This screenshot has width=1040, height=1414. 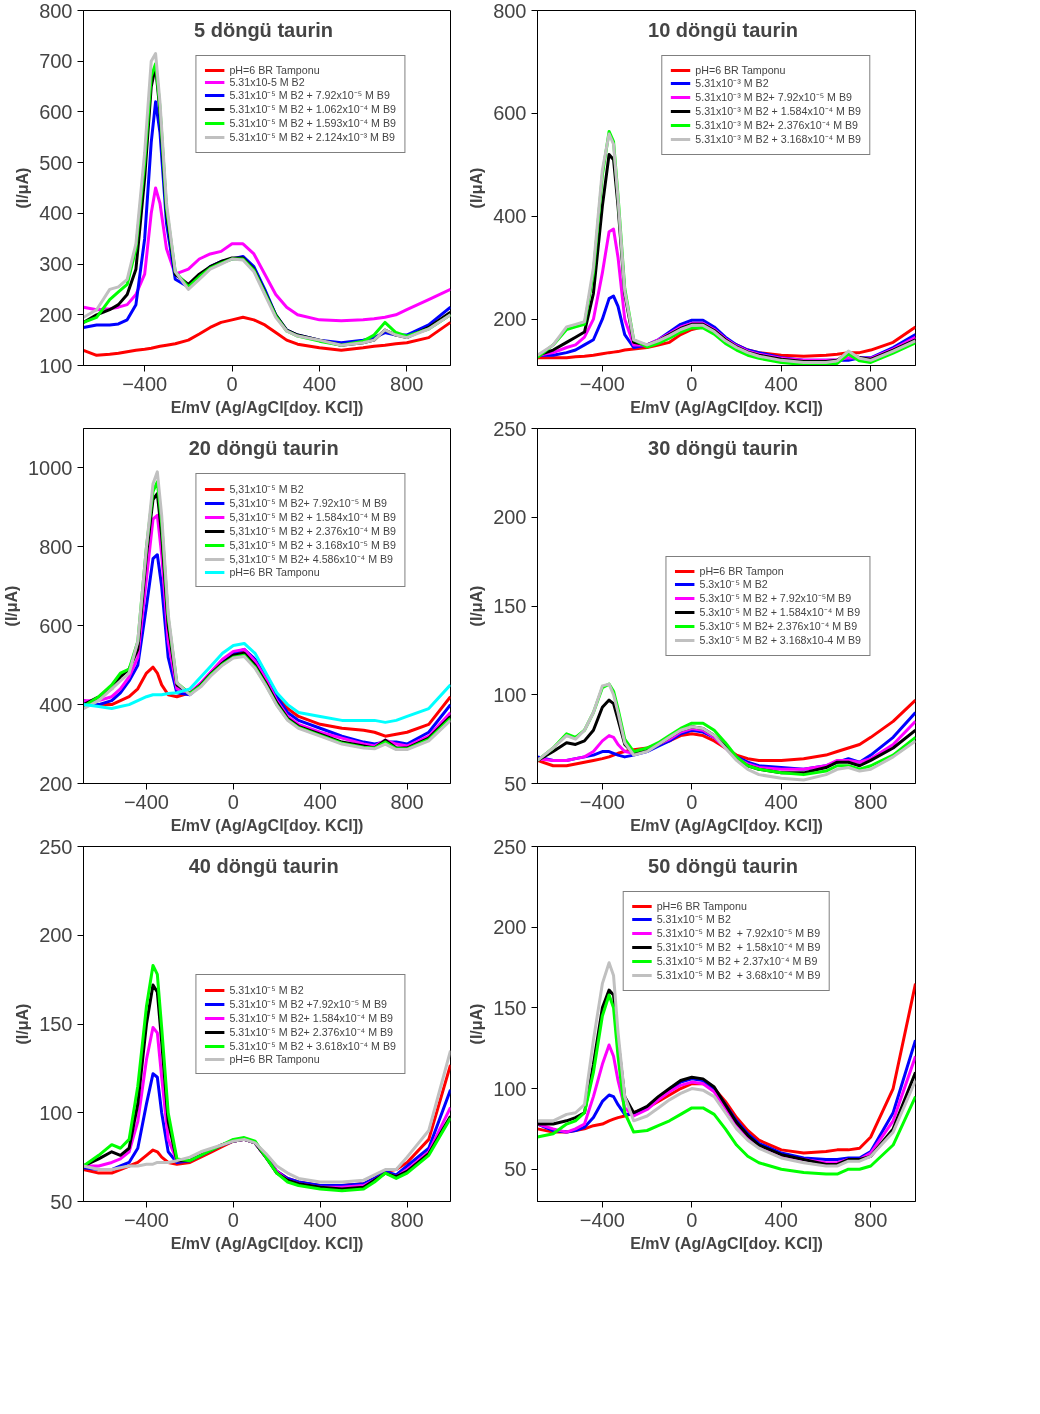 I want to click on legend-label: 5.3x10⁻⁵ M B2+ 2.376x10⁻⁴ M B9, so click(x=778, y=625).